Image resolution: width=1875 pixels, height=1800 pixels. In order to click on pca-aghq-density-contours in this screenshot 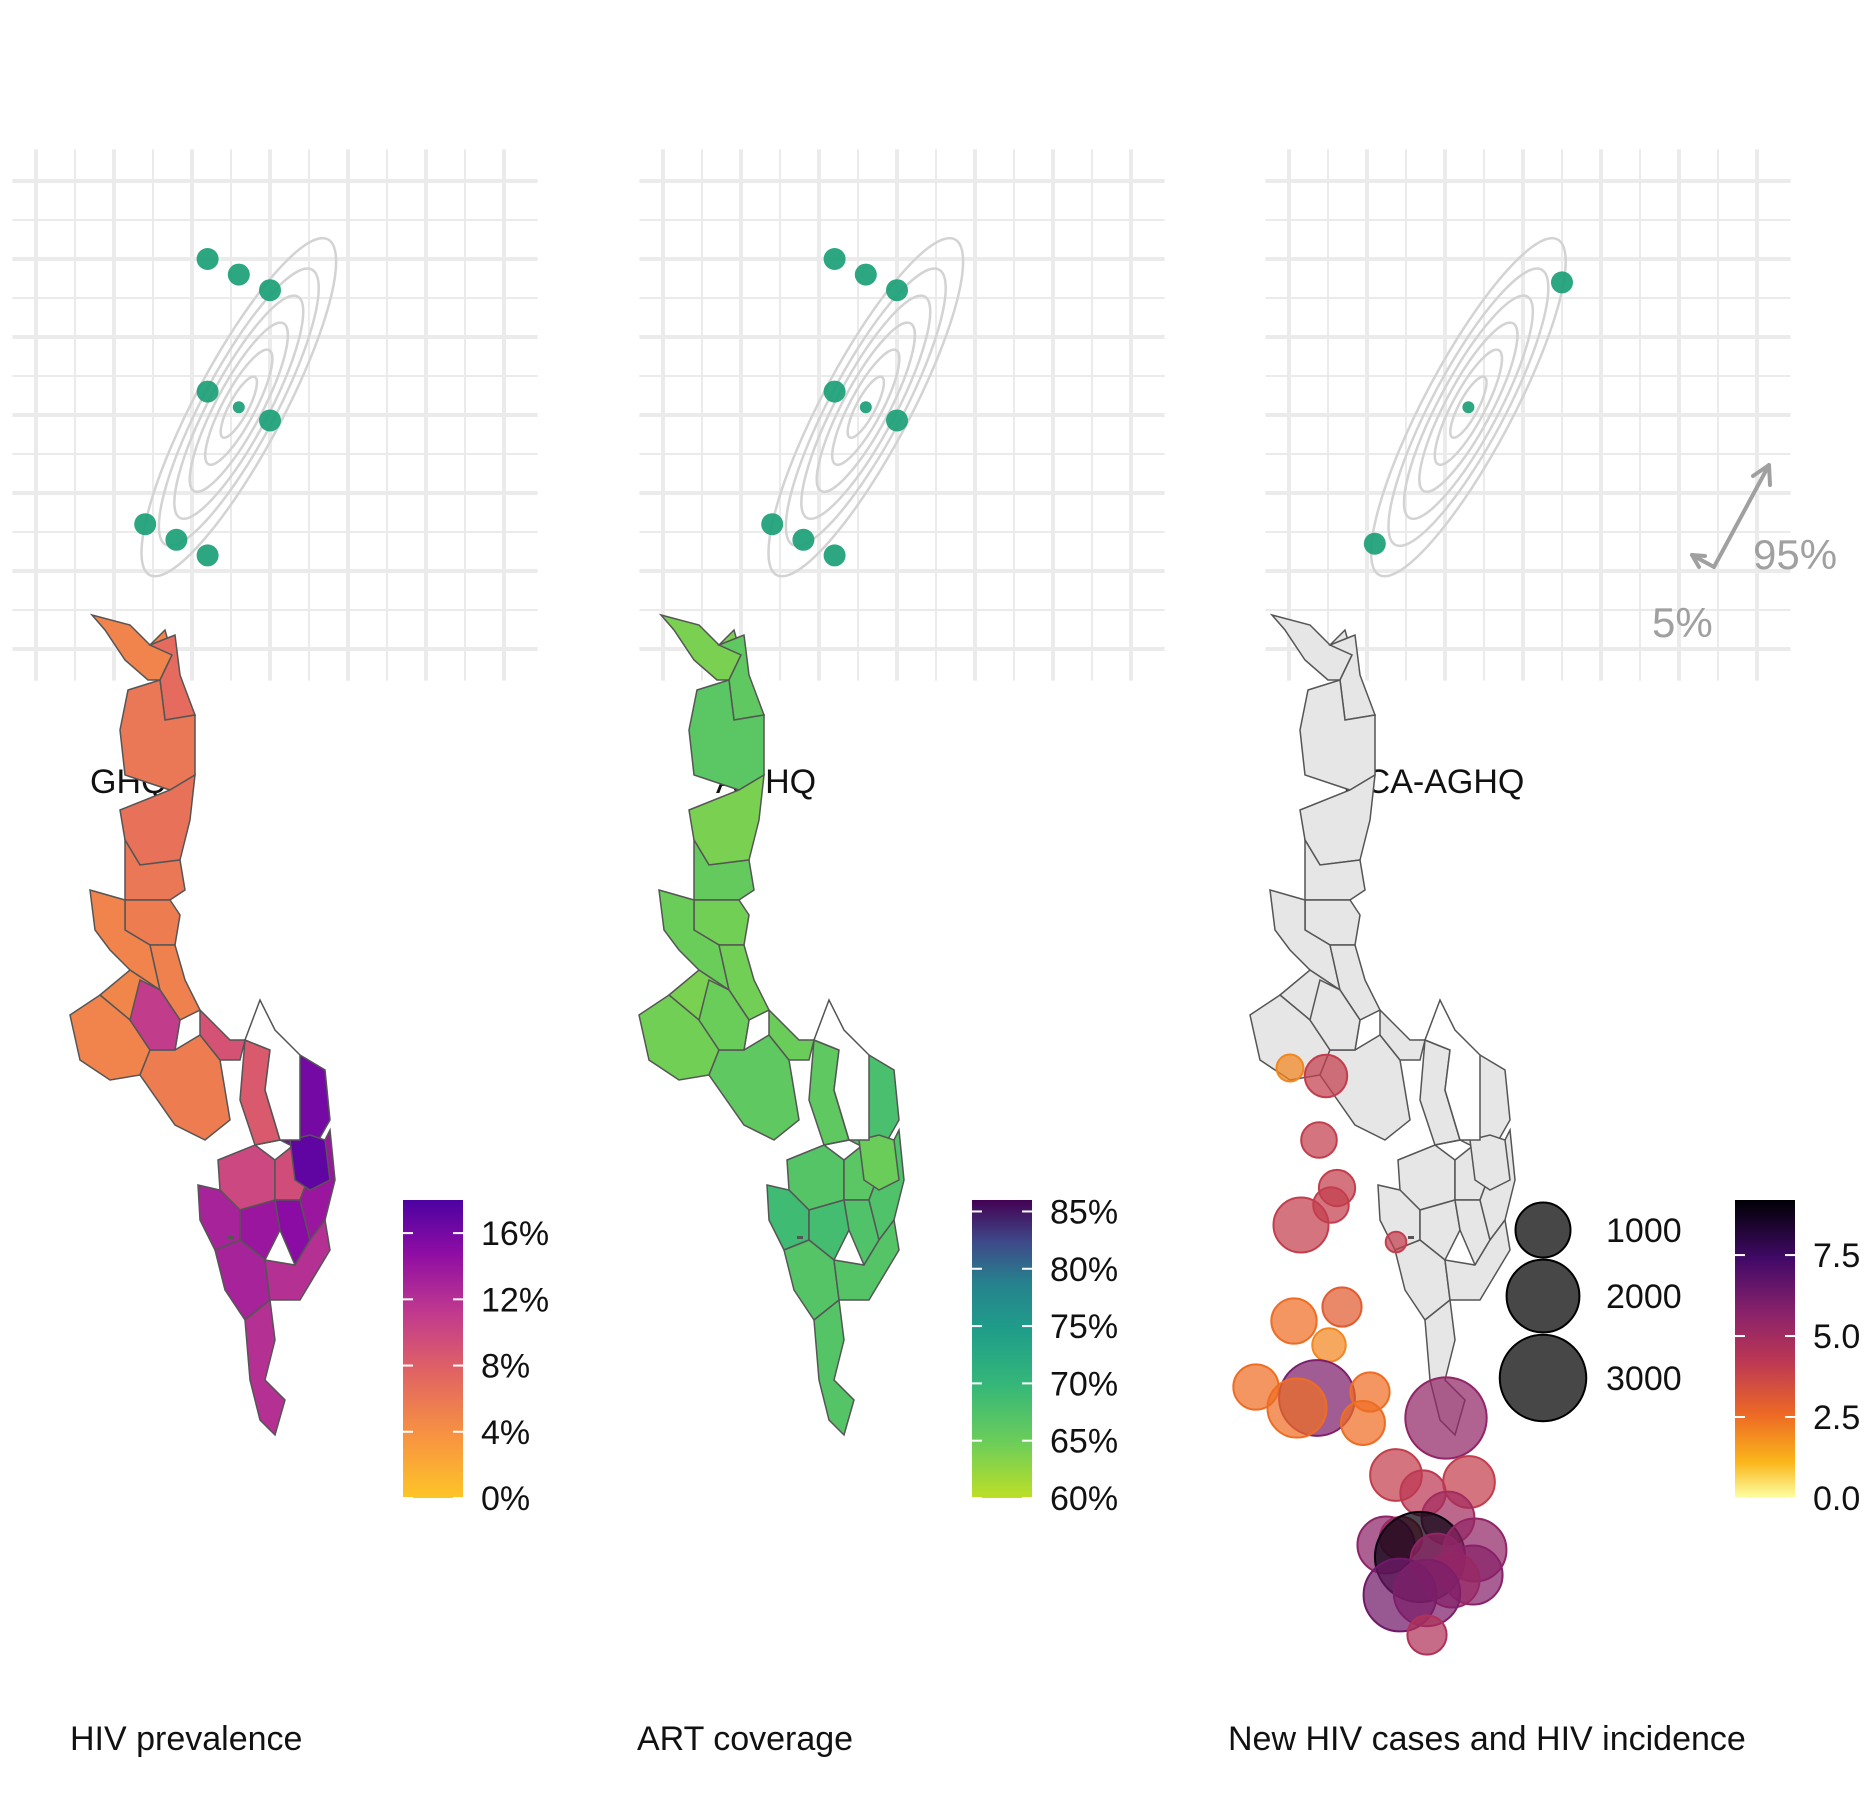, I will do `click(1468, 407)`.